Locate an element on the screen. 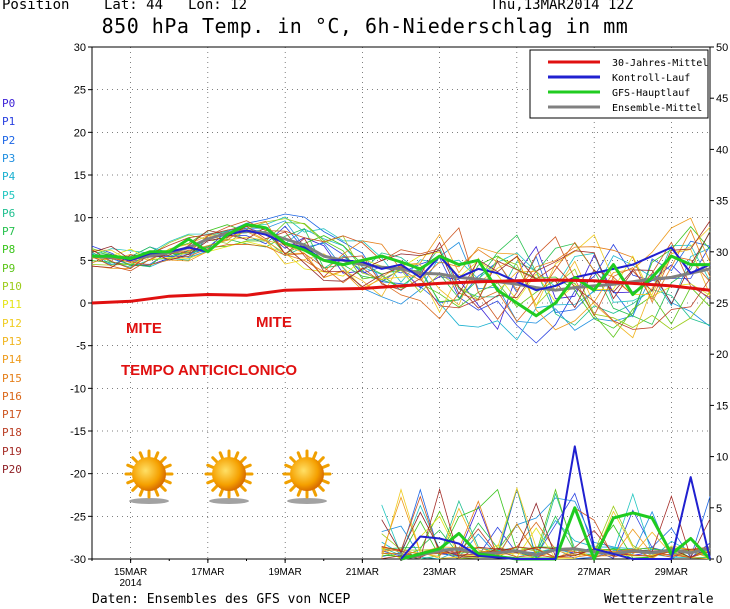 Image resolution: width=730 pixels, height=609 pixels. left-axis-tick-label: -15 is located at coordinates (78, 432).